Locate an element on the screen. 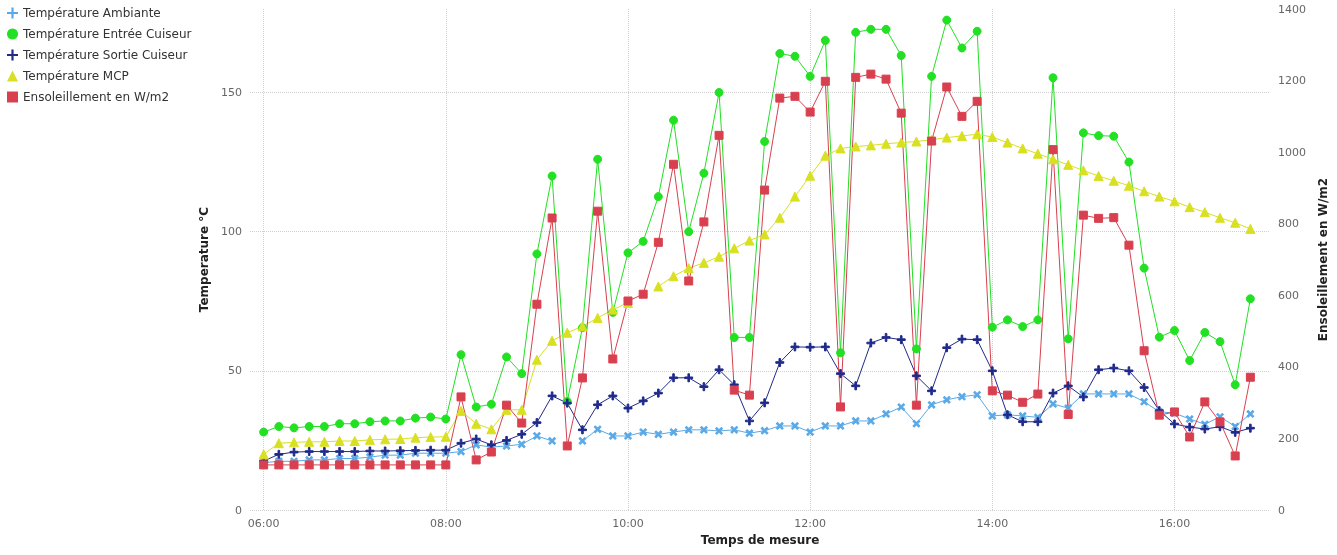 The height and width of the screenshot is (555, 1337). y-tick-label: 0 is located at coordinates (238, 510).